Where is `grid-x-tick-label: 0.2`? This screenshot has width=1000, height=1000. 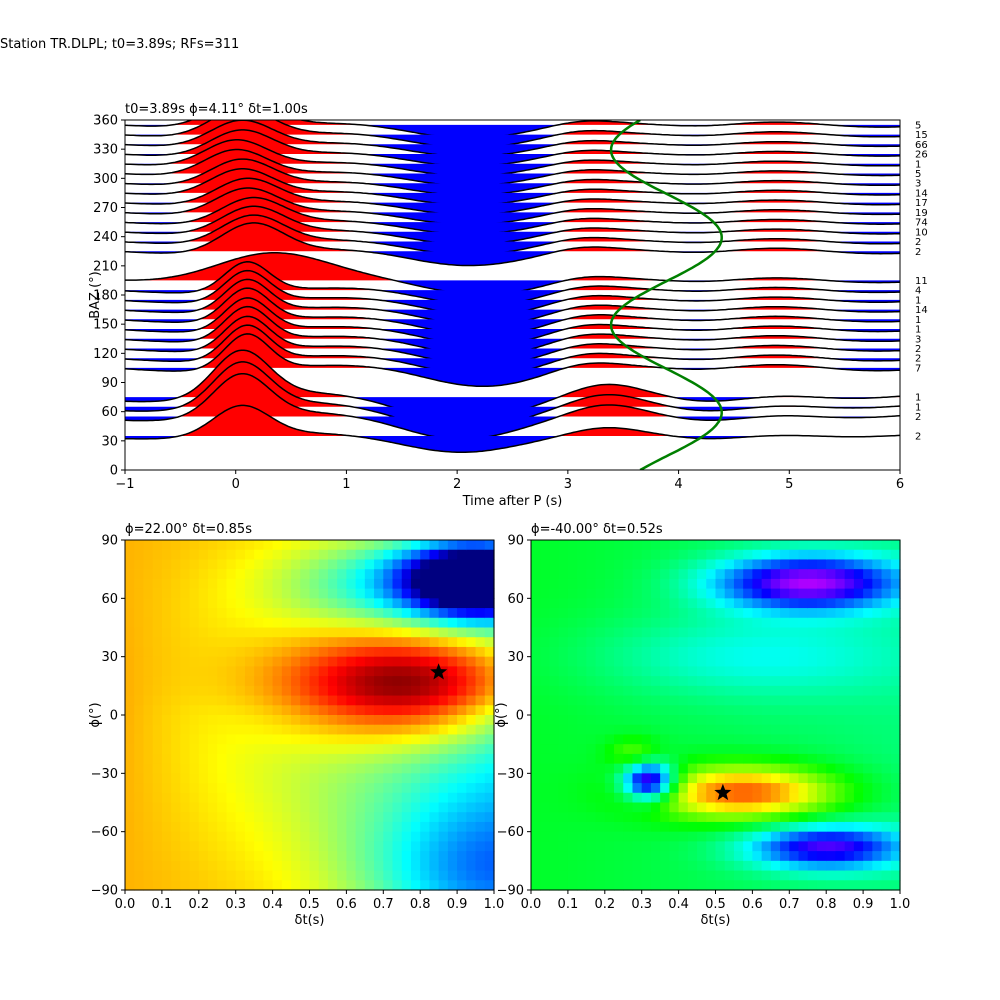 grid-x-tick-label: 0.2 is located at coordinates (198, 904).